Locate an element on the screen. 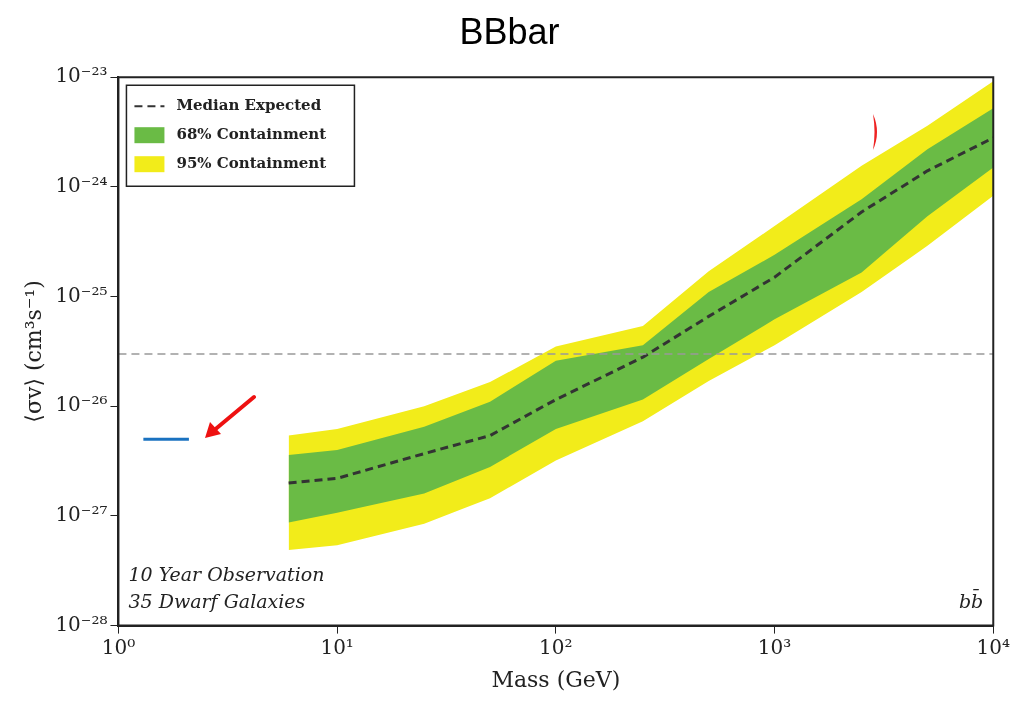 The width and height of the screenshot is (1021, 706). y-tick-label: 10⁻²⁵ is located at coordinates (81, 294).